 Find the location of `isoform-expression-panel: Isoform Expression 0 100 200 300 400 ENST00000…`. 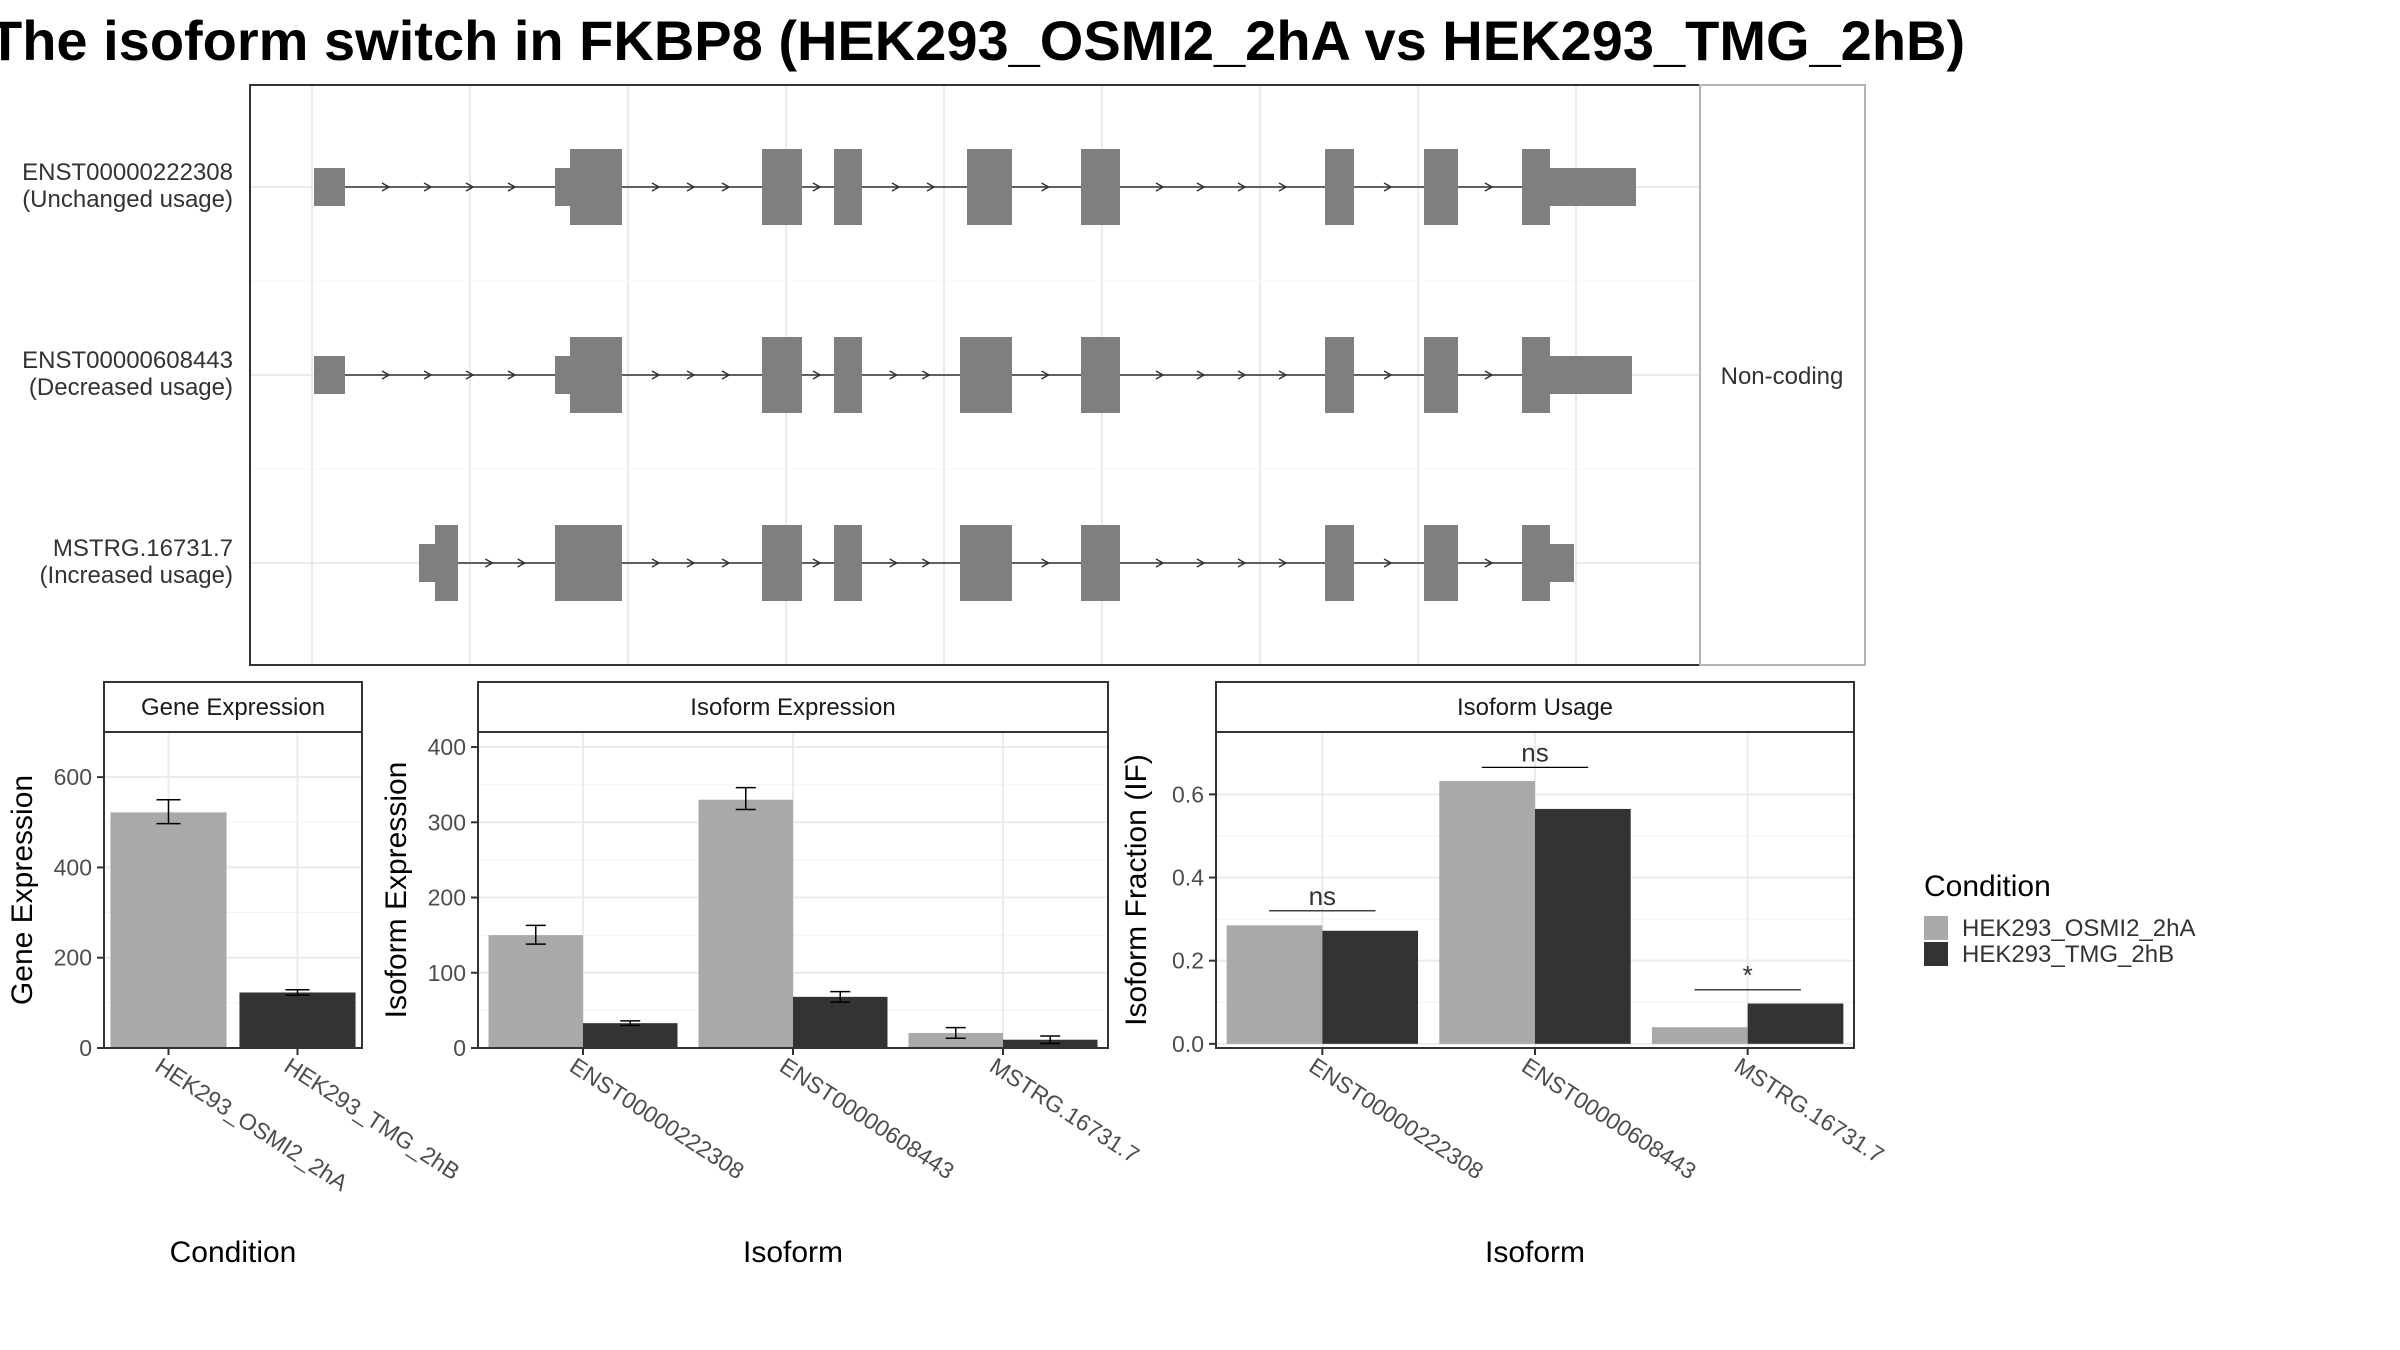

isoform-expression-panel: Isoform Expression 0 100 200 300 400 ENST00000… is located at coordinates (762, 975).